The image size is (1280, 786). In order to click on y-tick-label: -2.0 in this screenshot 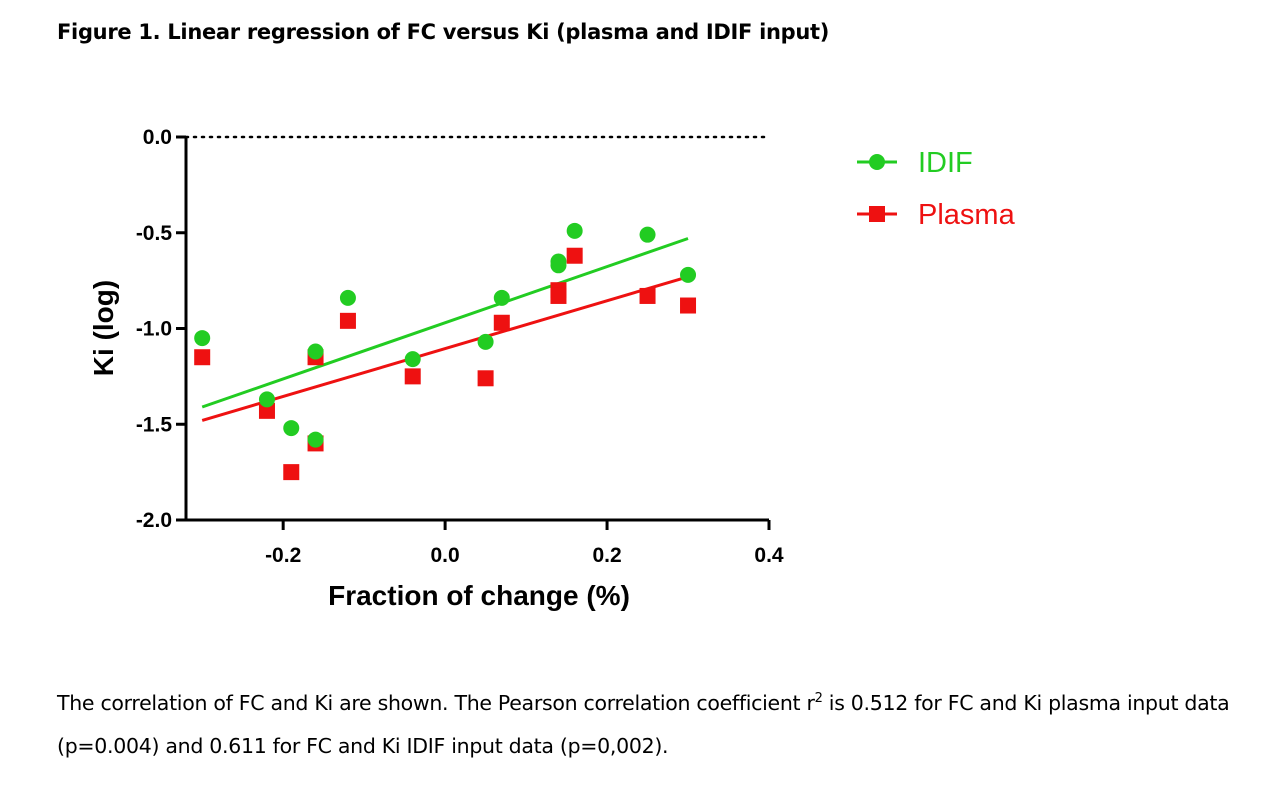, I will do `click(154, 520)`.